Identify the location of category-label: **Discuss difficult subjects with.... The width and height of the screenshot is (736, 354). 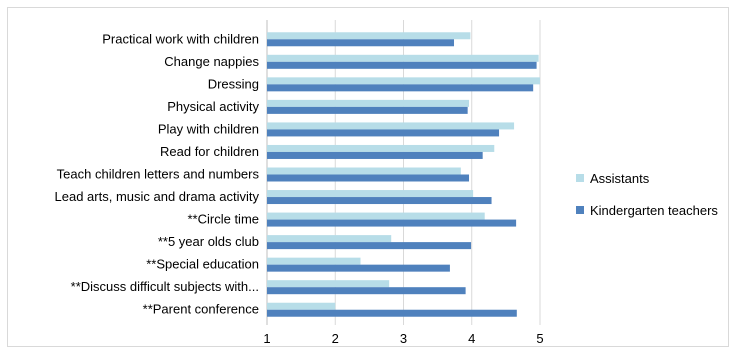
(165, 286).